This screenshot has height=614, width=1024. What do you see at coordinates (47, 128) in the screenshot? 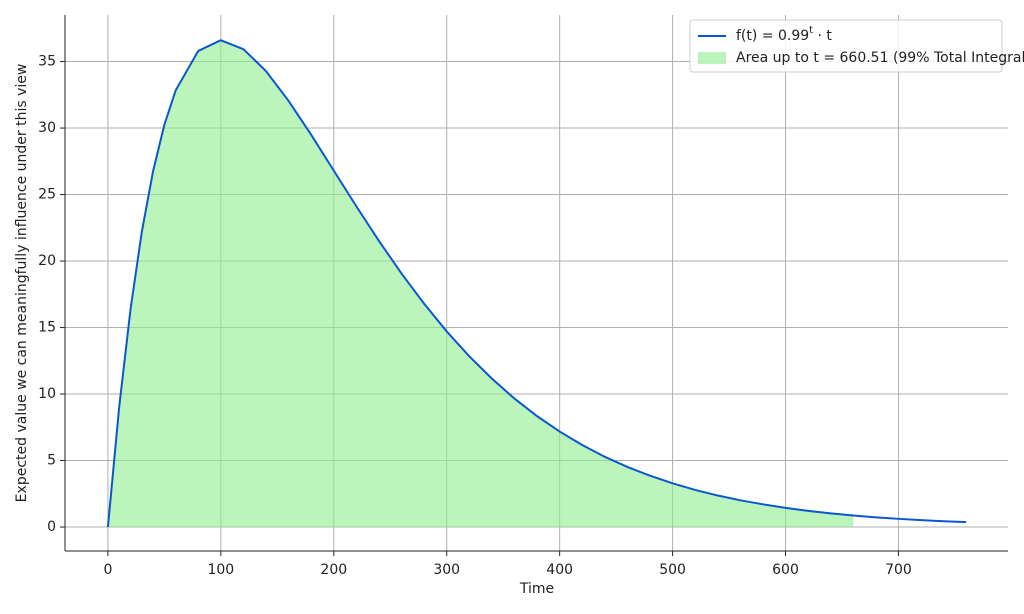
I see `y-tick-label: 30` at bounding box center [47, 128].